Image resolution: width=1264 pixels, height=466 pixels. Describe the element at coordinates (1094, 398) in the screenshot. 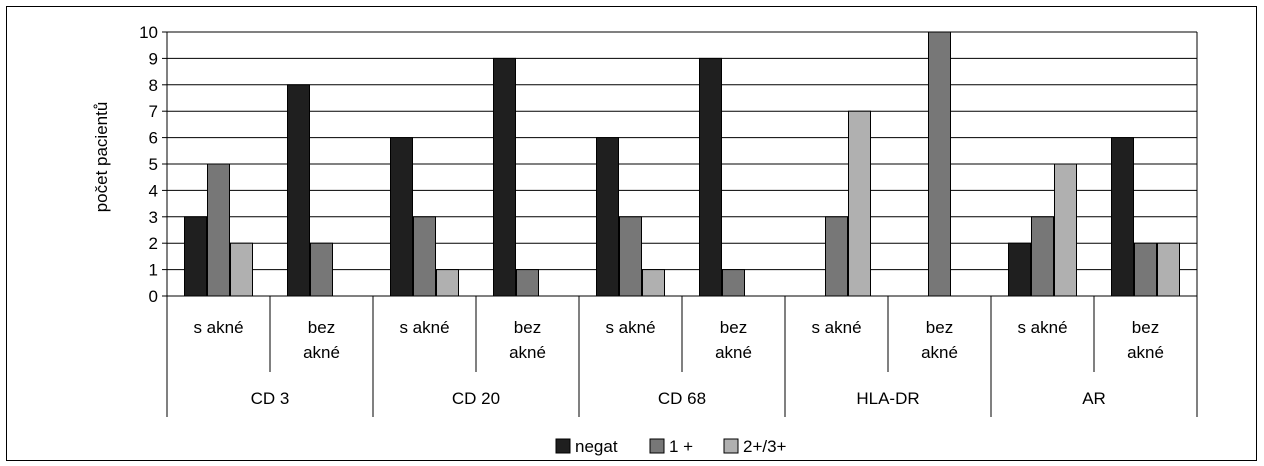

I see `x-group-label: AR` at that location.